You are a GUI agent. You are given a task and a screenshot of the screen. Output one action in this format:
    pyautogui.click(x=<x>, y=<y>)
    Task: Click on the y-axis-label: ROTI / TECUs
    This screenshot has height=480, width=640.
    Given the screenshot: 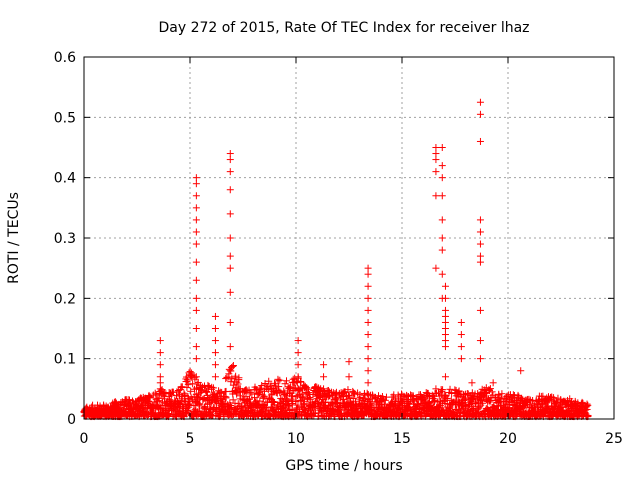 What is the action you would take?
    pyautogui.click(x=14, y=238)
    